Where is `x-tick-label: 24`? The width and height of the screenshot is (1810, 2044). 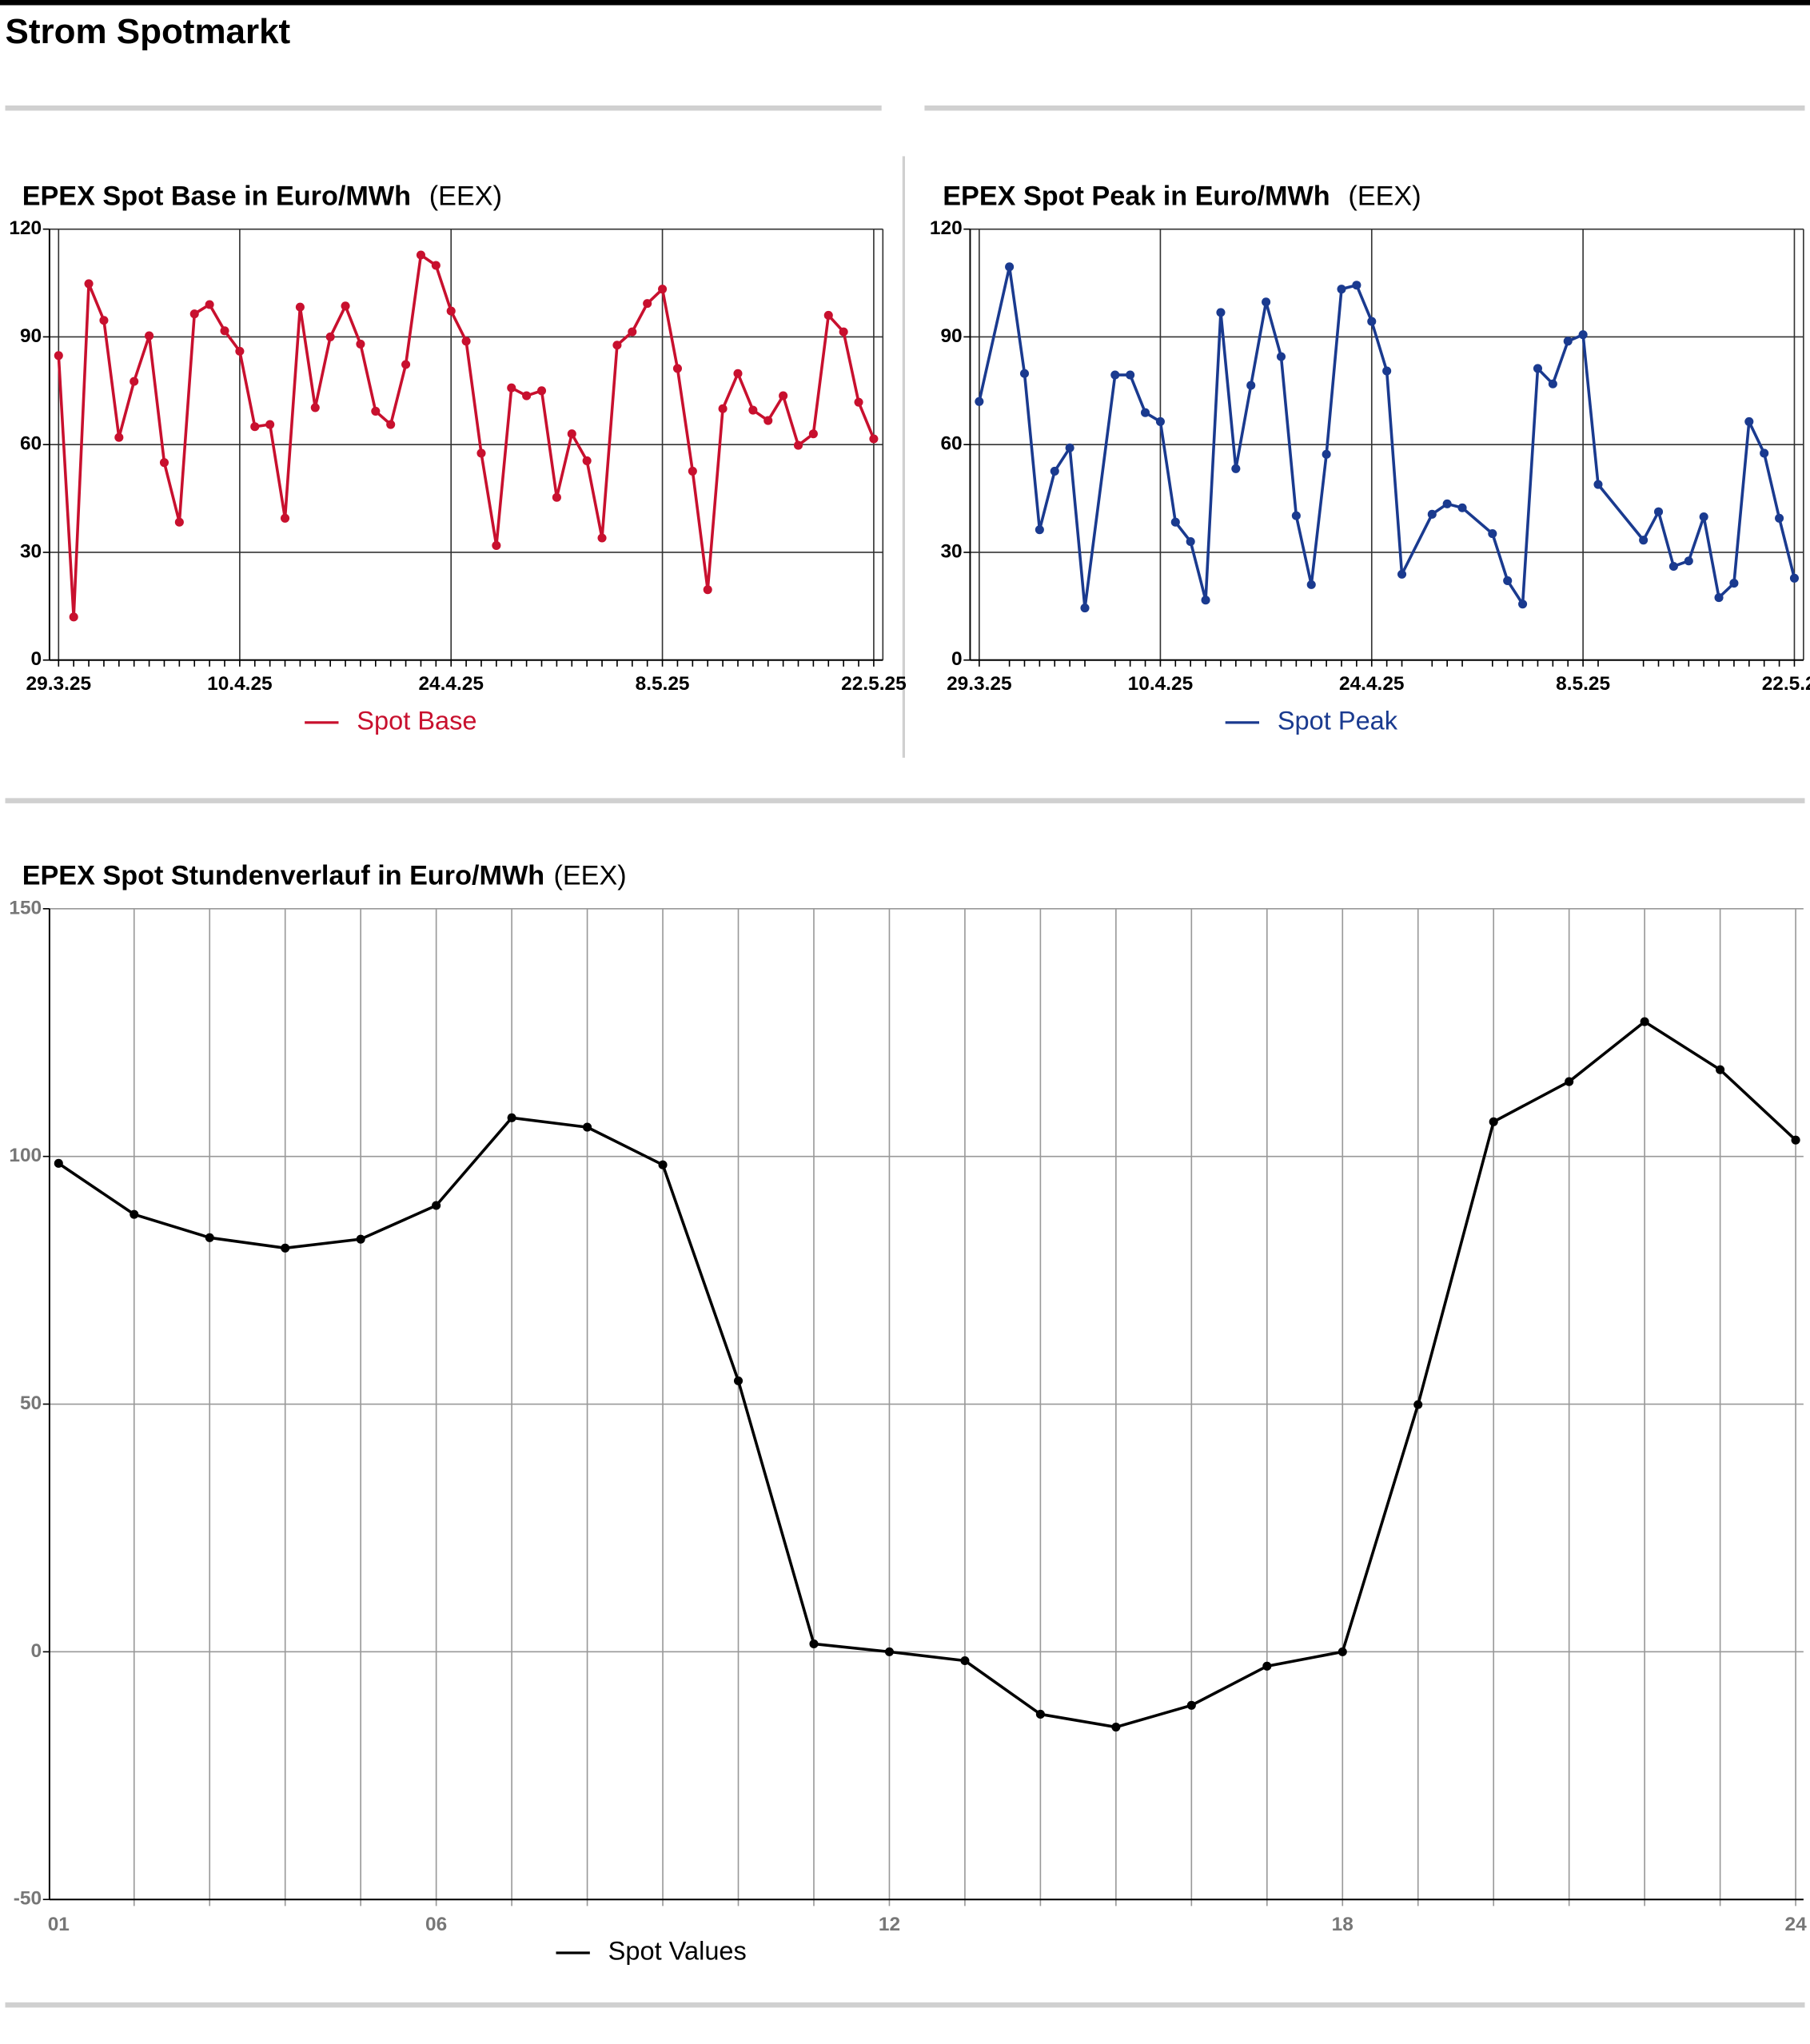 x-tick-label: 24 is located at coordinates (1795, 1924).